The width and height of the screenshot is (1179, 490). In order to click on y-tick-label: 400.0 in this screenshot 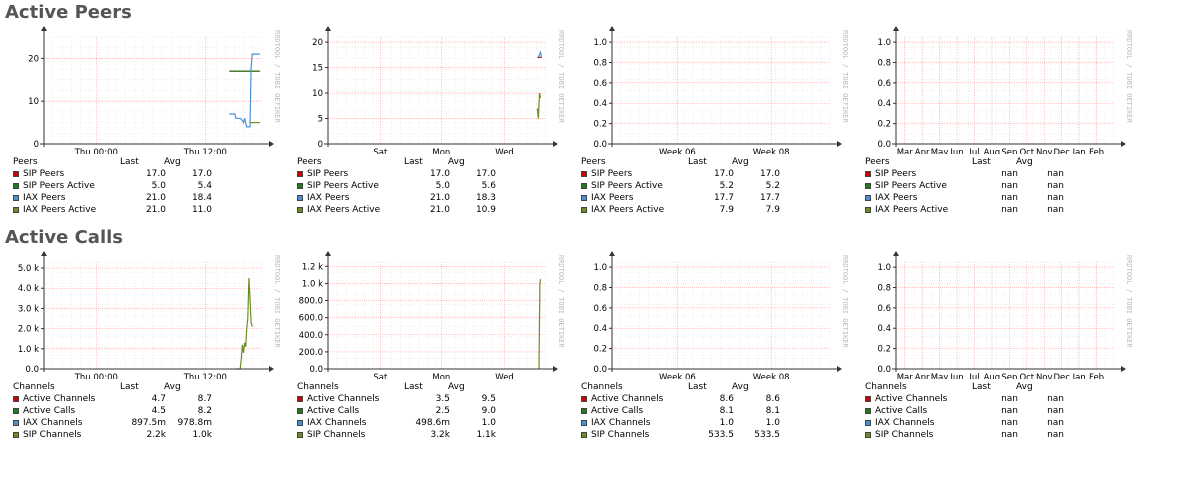, I will do `click(311, 336)`.